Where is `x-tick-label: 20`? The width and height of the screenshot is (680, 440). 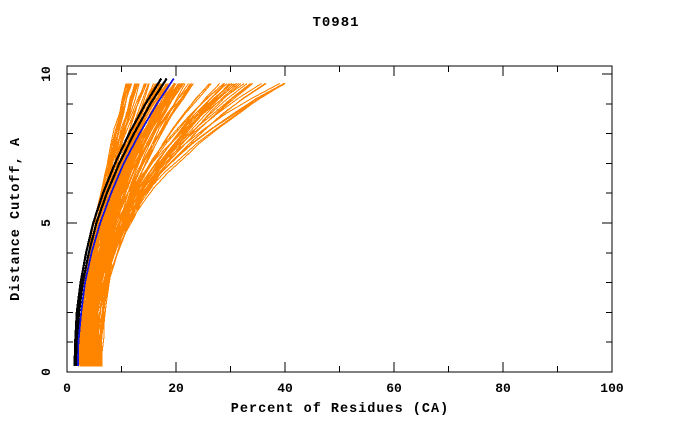
x-tick-label: 20 is located at coordinates (176, 388).